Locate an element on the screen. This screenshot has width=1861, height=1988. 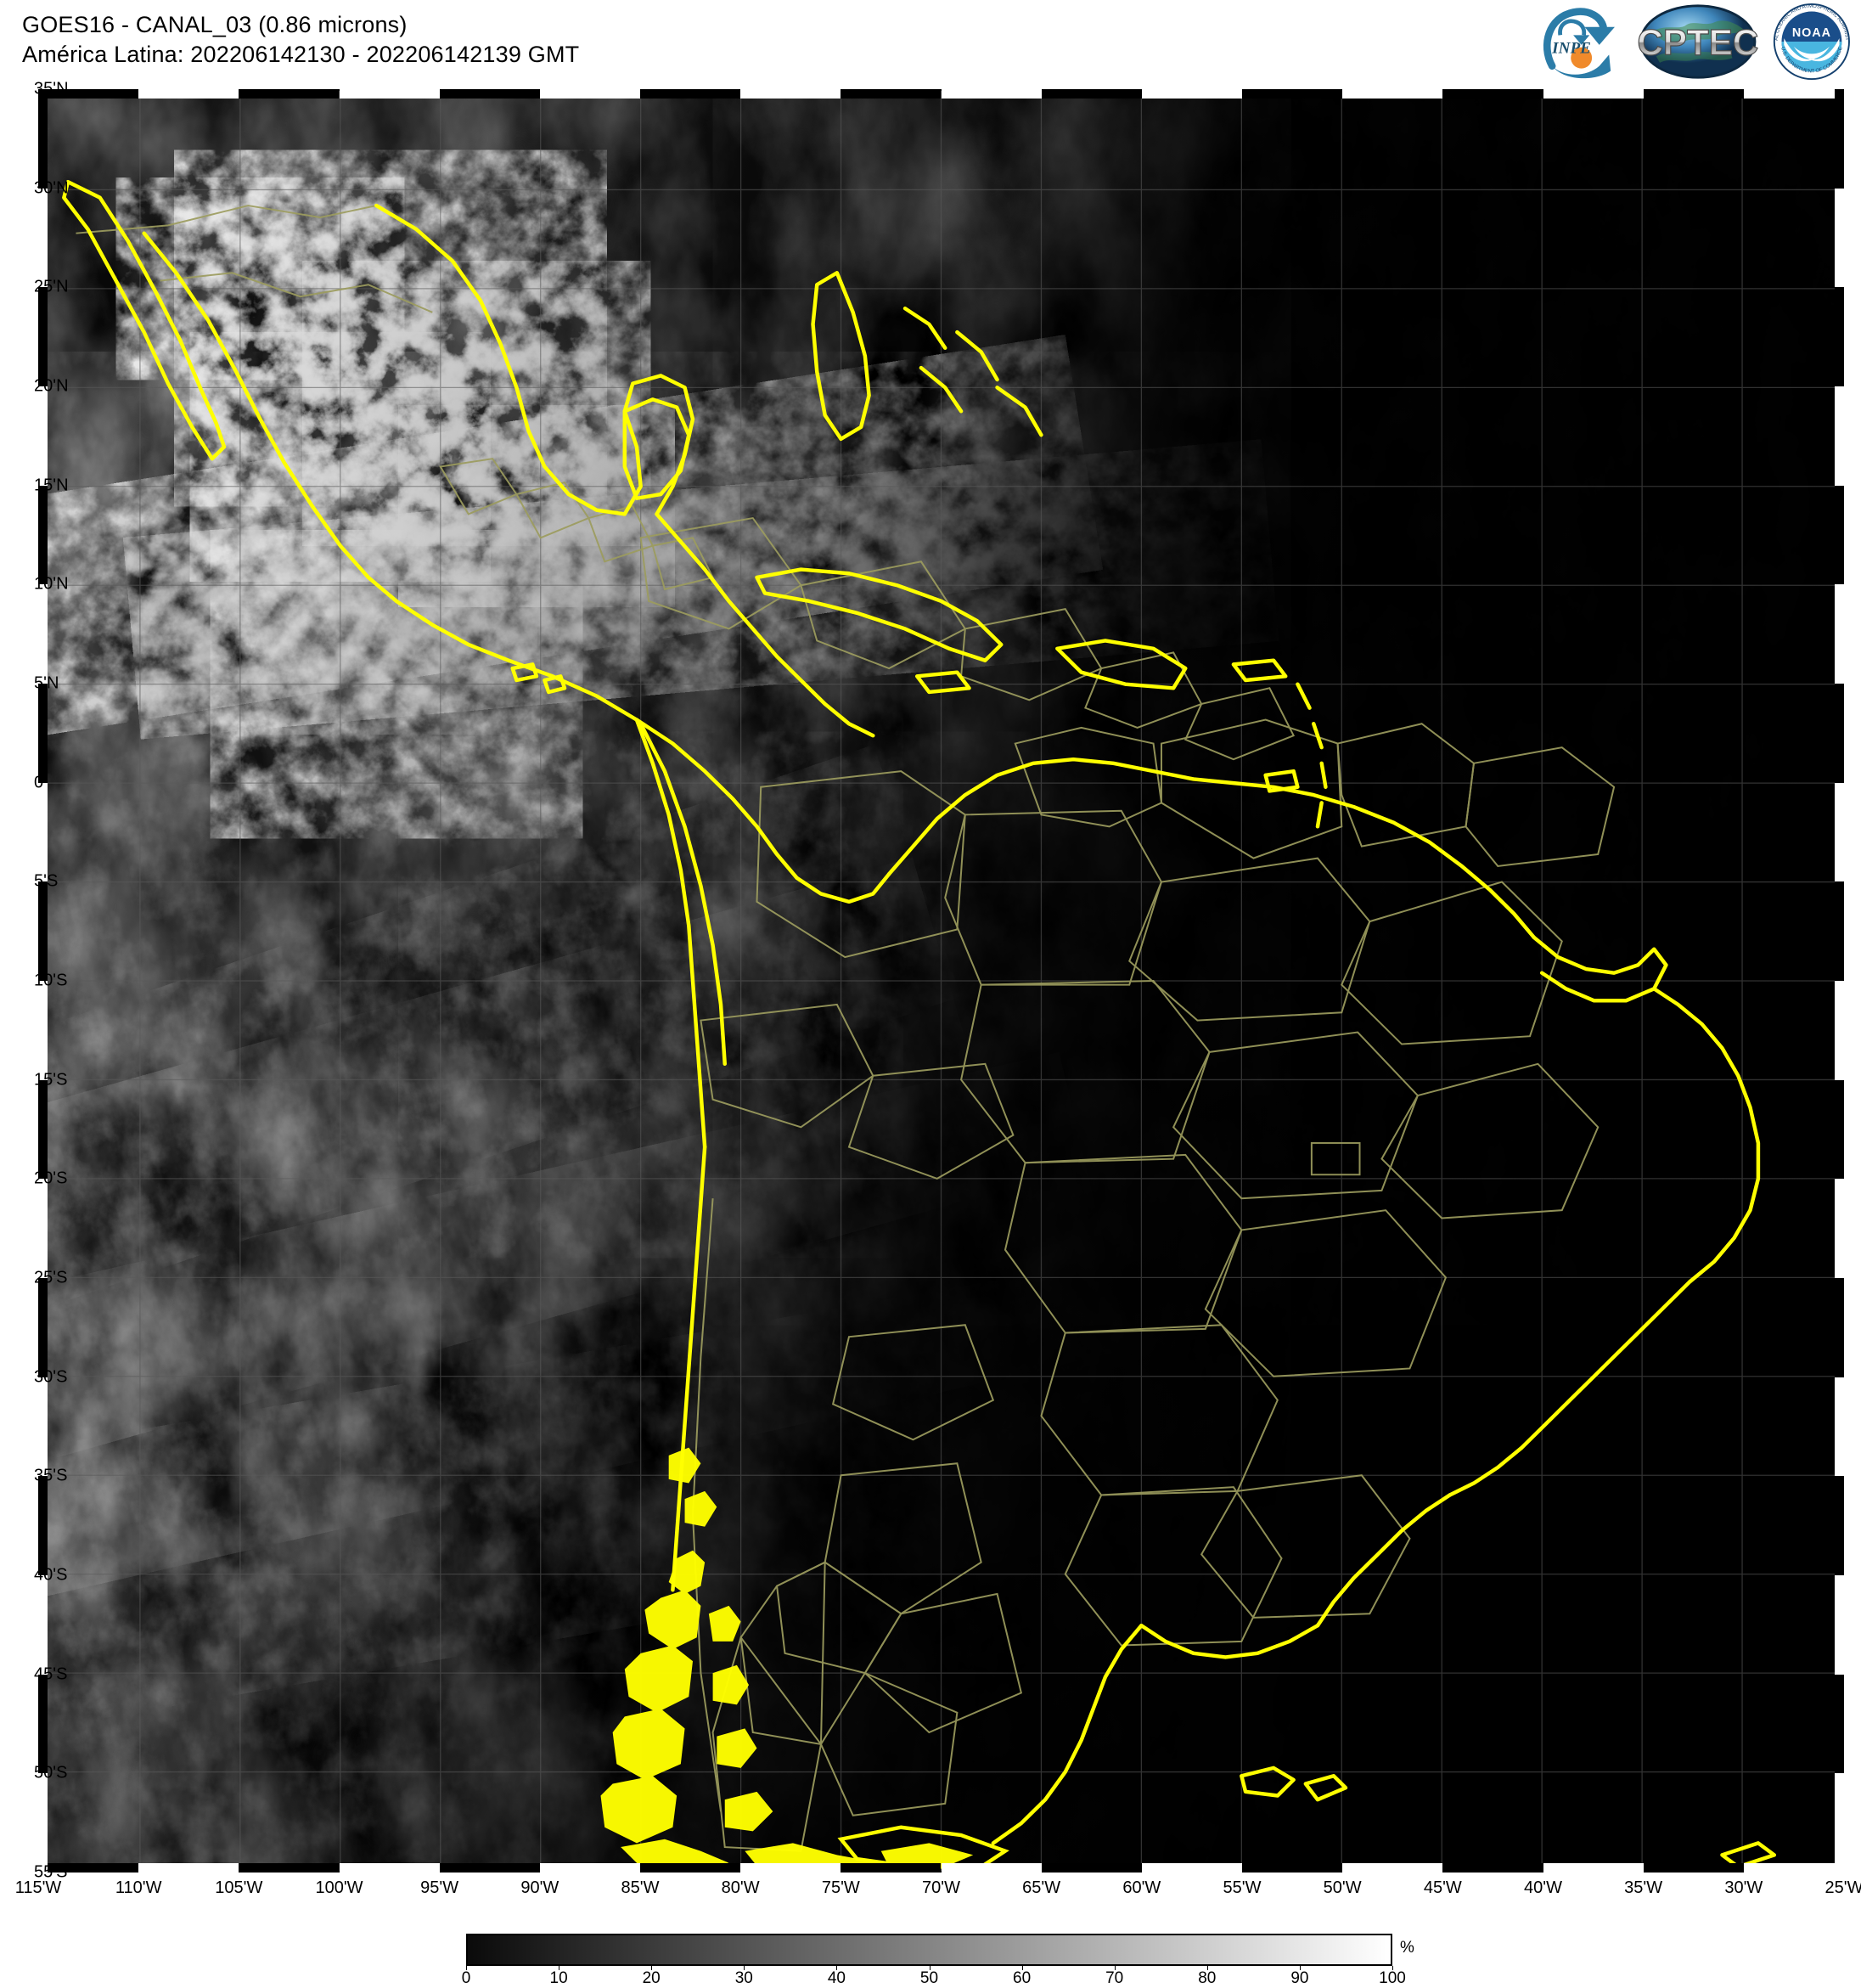
product-title: GOES16 - CANAL_03 (0.86 microns) is located at coordinates (215, 24).